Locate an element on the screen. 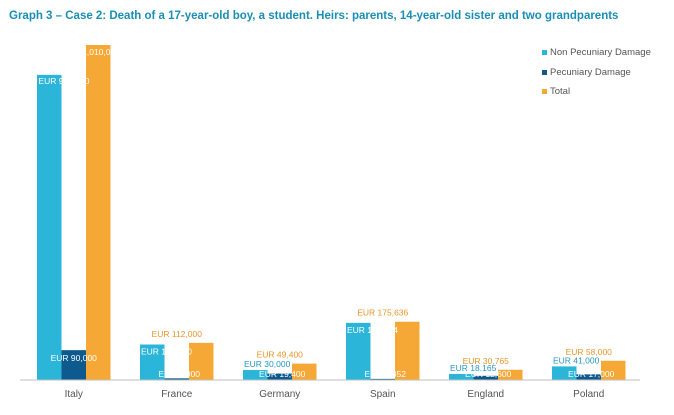  bar-pecuniary-poland is located at coordinates (588, 377).